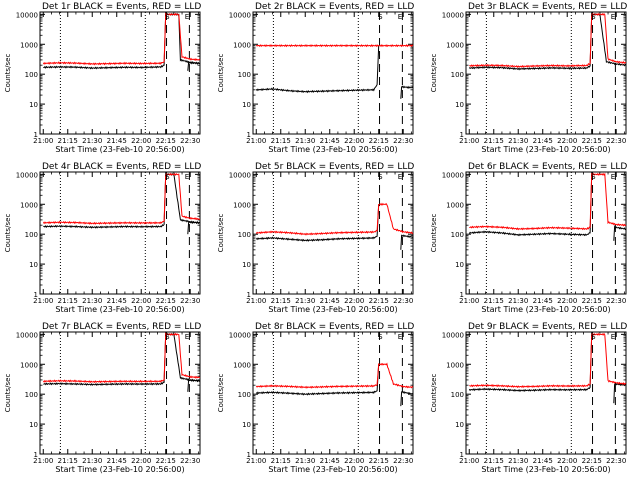  Describe the element at coordinates (547, 167) in the screenshot. I see `panel-title: Det 6r BLACK = Events, RED = LLD` at that location.